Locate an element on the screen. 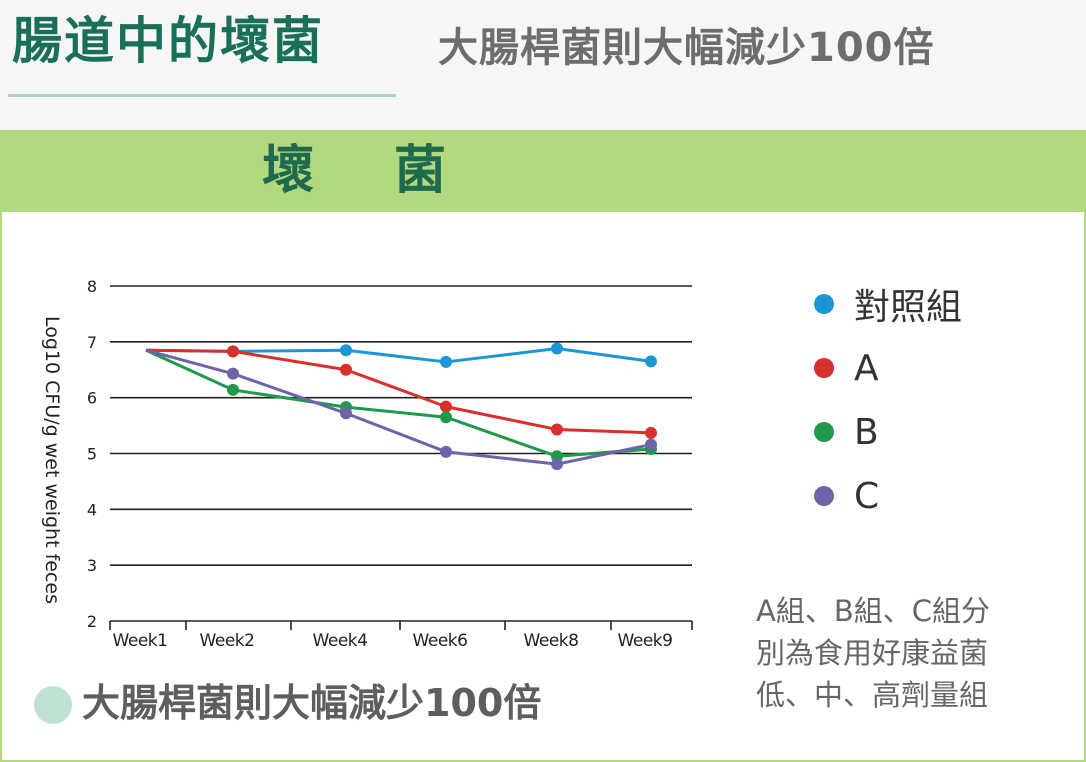 Image resolution: width=1086 pixels, height=762 pixels. legend-label: C is located at coordinates (867, 496).